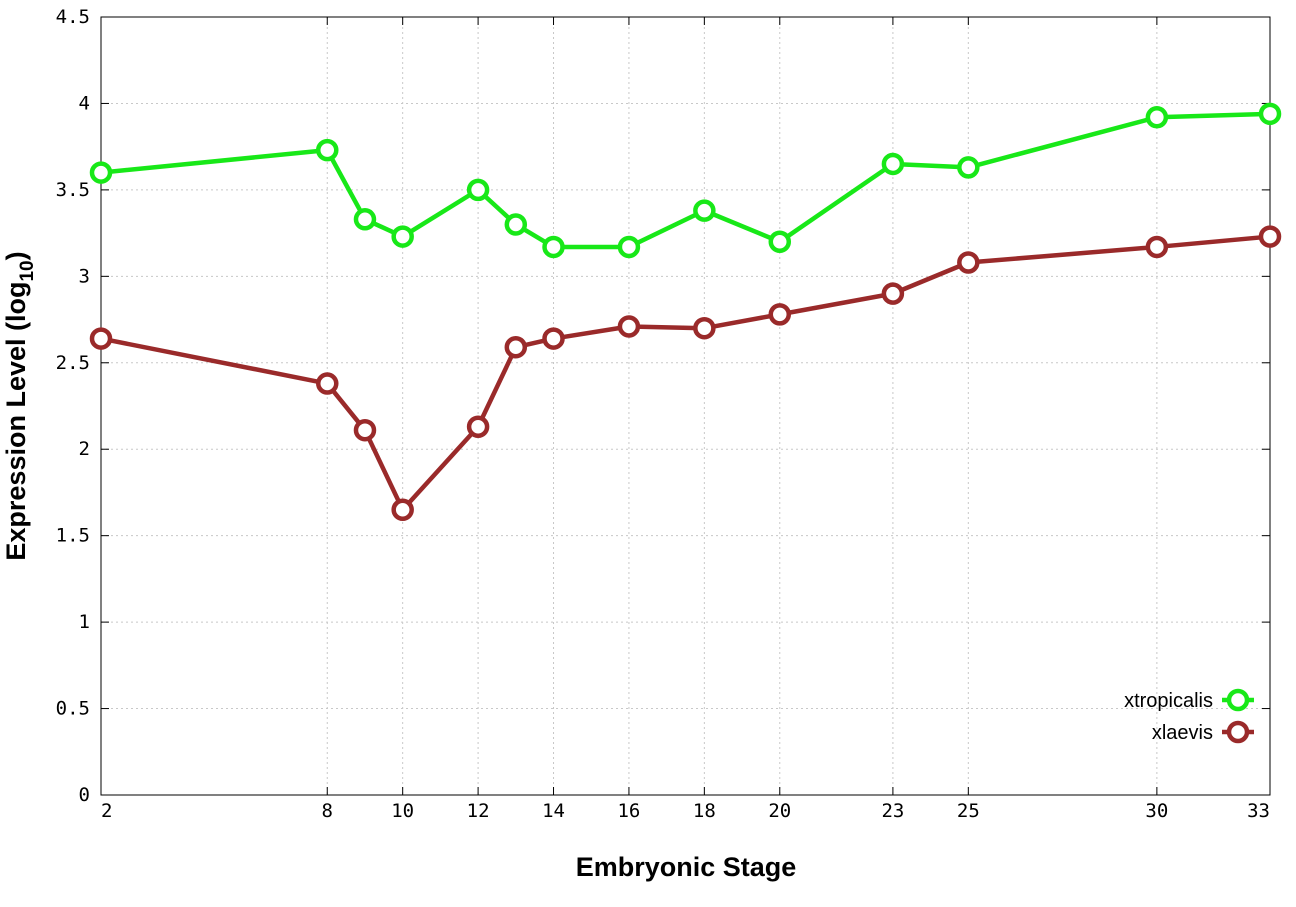 This screenshot has width=1296, height=907. What do you see at coordinates (1182, 733) in the screenshot?
I see `legend-label: xlaevis` at bounding box center [1182, 733].